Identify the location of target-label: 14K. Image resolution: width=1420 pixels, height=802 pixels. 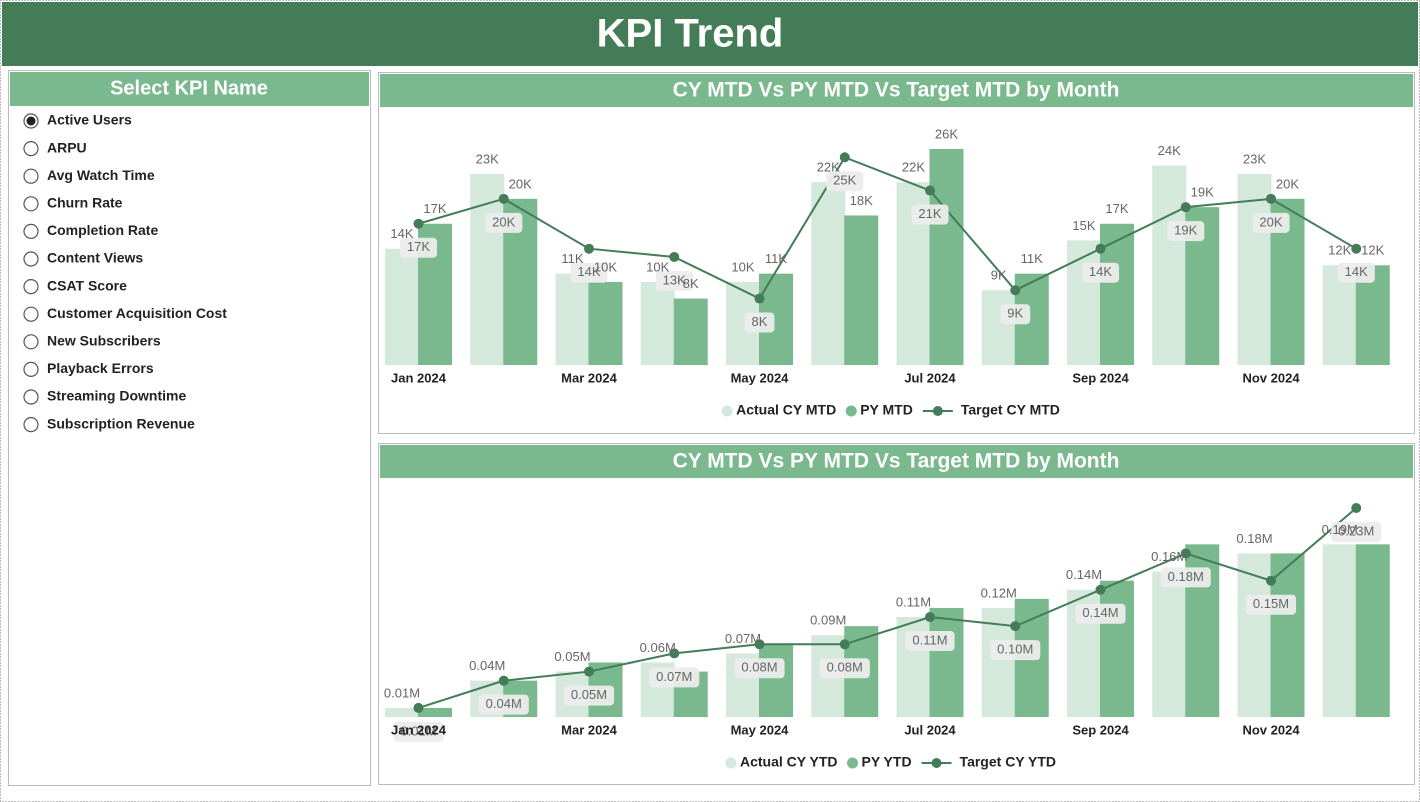
(1356, 272).